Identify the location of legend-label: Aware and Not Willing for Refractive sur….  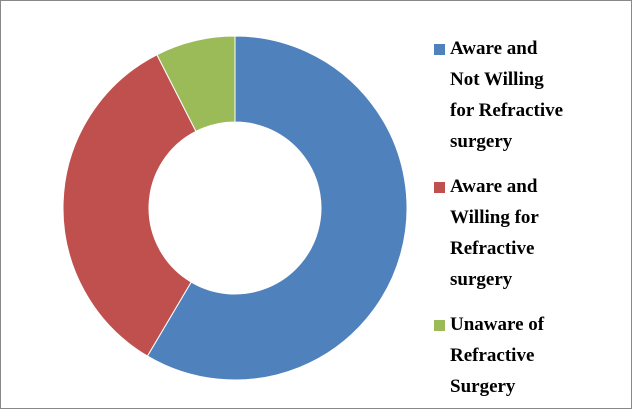
(507, 95).